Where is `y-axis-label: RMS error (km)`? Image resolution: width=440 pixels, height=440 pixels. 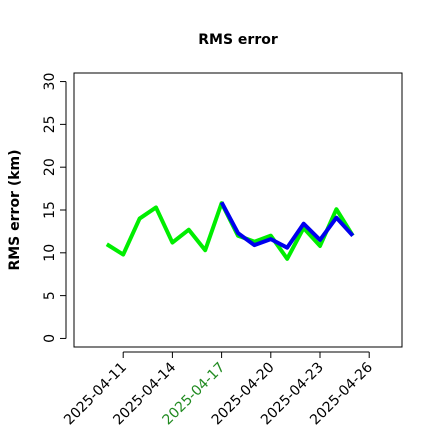 y-axis-label: RMS error (km) is located at coordinates (15, 209).